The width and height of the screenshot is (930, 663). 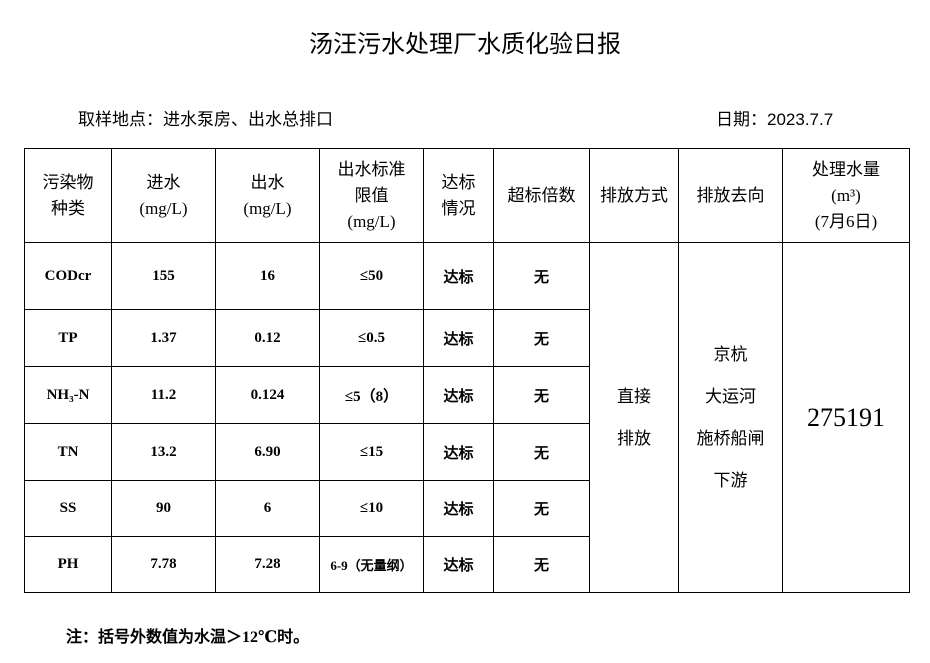 I want to click on table-row: TN 13.2 6.90 ≤15 达标无, so click(x=467, y=452).